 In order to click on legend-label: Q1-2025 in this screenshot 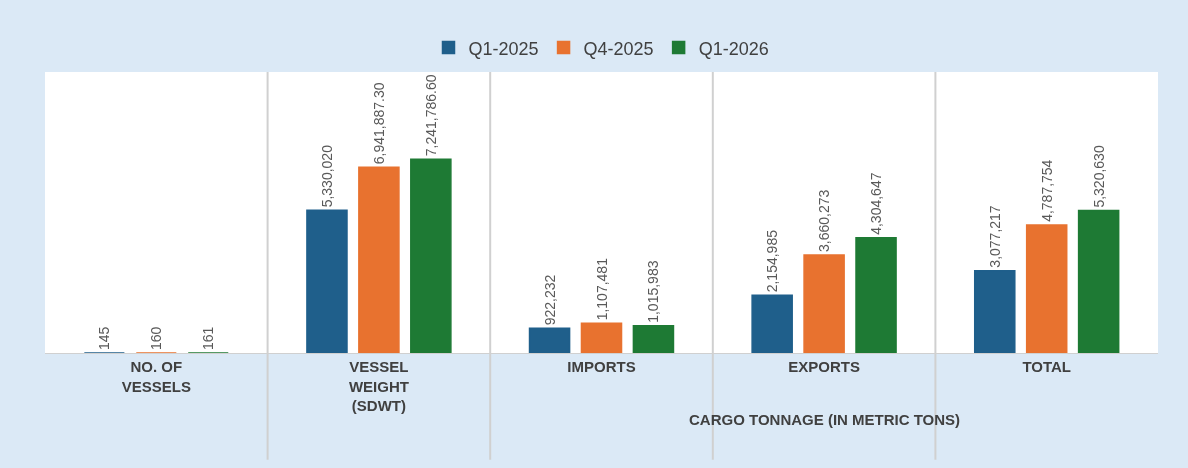, I will do `click(503, 48)`.